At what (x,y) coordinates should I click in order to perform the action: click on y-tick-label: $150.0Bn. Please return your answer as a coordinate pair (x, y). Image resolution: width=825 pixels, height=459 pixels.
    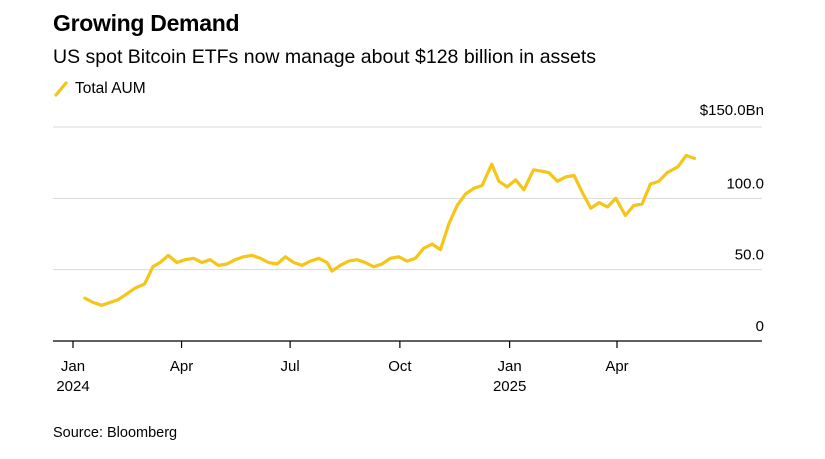
    Looking at the image, I should click on (732, 110).